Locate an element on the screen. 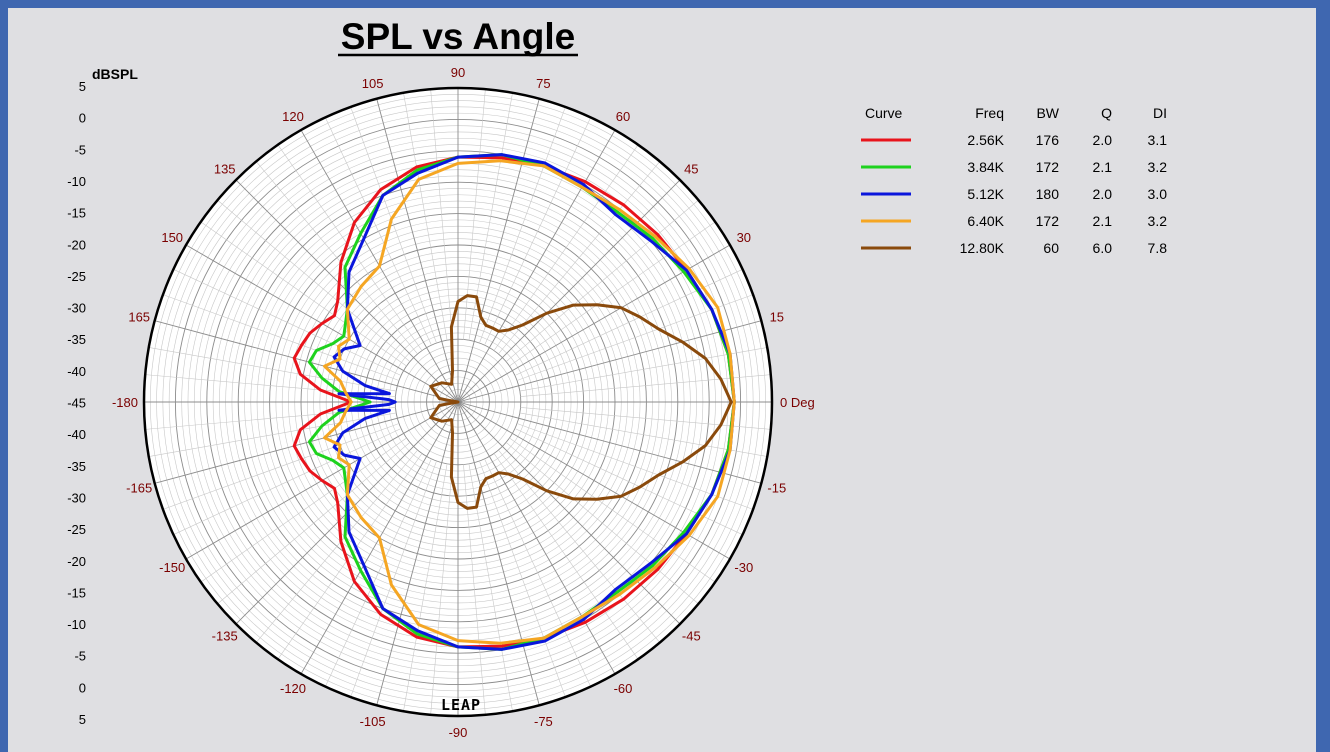 Image resolution: width=1330 pixels, height=752 pixels. angle-tick-label: 165 is located at coordinates (139, 317).